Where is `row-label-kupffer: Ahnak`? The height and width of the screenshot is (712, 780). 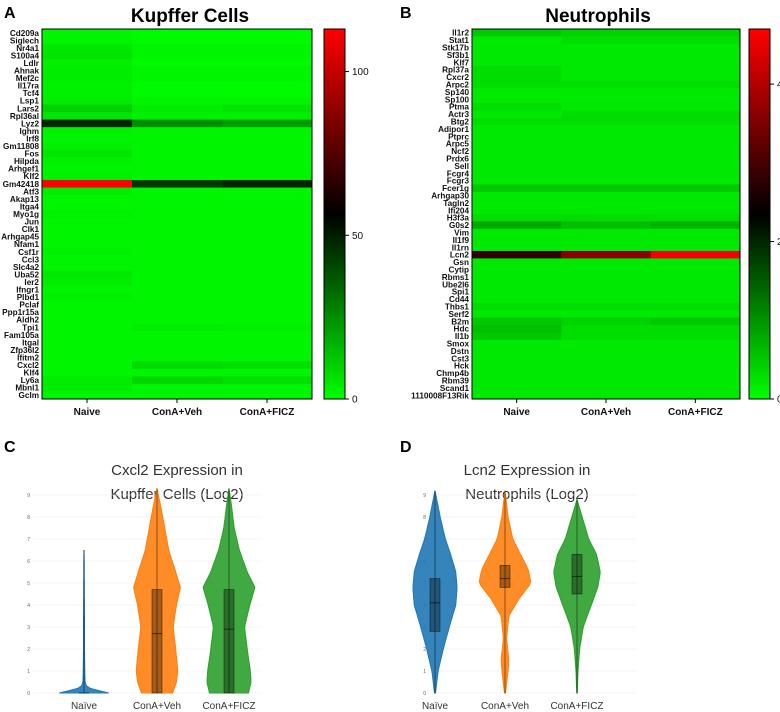
row-label-kupffer: Ahnak is located at coordinates (26, 71).